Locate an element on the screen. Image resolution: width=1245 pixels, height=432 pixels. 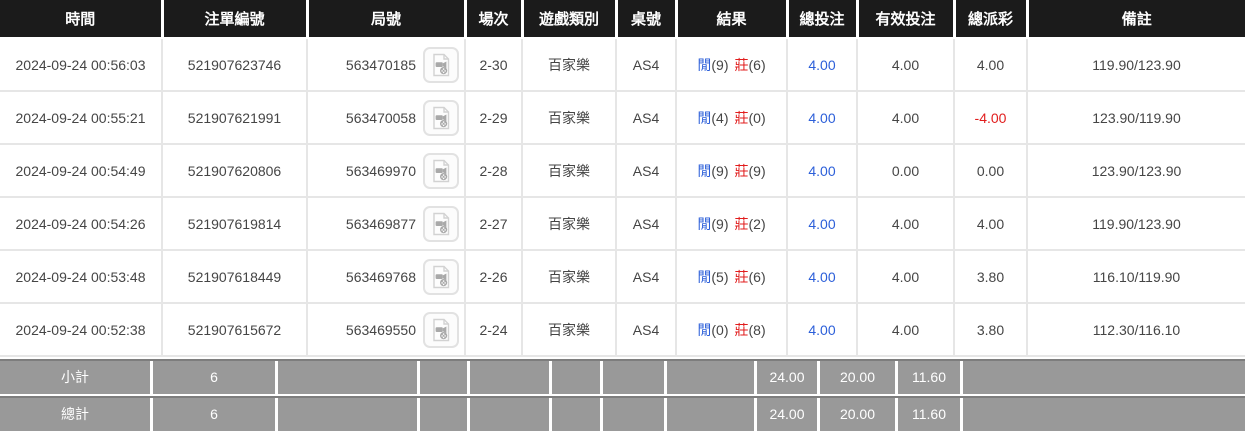
cell-round-number: 563469768 is located at coordinates (386, 277).